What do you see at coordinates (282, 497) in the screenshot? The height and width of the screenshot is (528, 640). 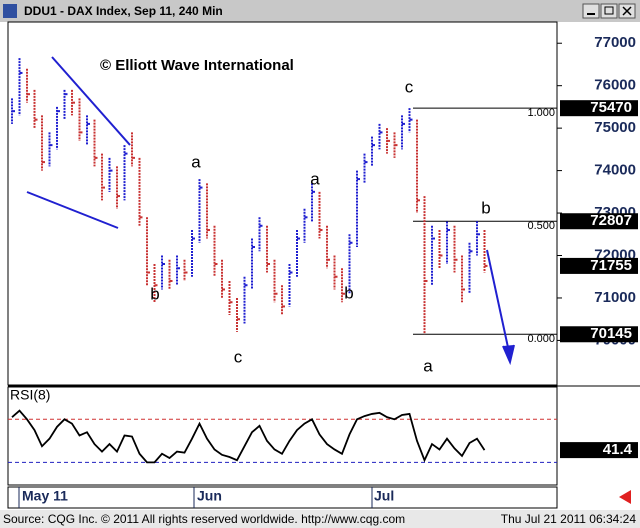 I see `x-axis-panel` at bounding box center [282, 497].